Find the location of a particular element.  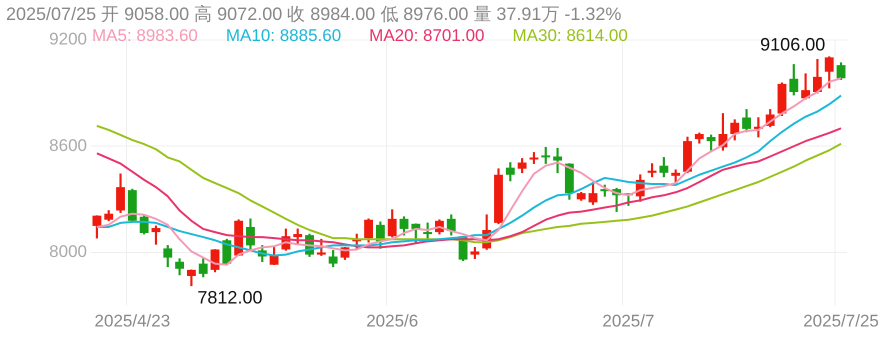

annotation: 7812.00 is located at coordinates (229, 298).